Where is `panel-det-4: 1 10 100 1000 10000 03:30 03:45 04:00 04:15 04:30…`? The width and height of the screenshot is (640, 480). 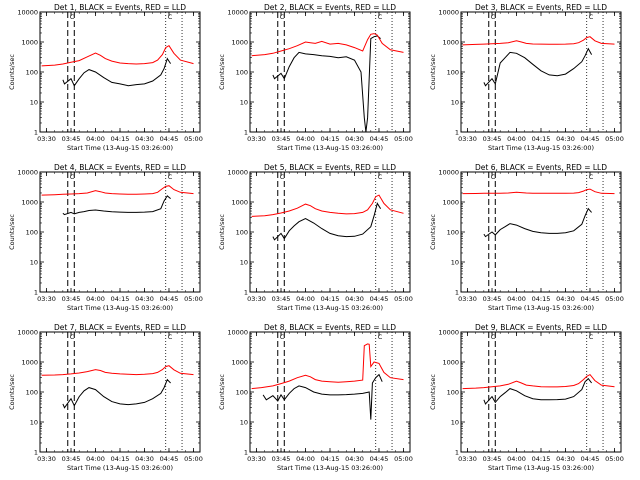
panel-det-4: 1 10 100 1000 10000 03:30 03:45 04:00 04:15 04:30… is located at coordinates (105, 237).